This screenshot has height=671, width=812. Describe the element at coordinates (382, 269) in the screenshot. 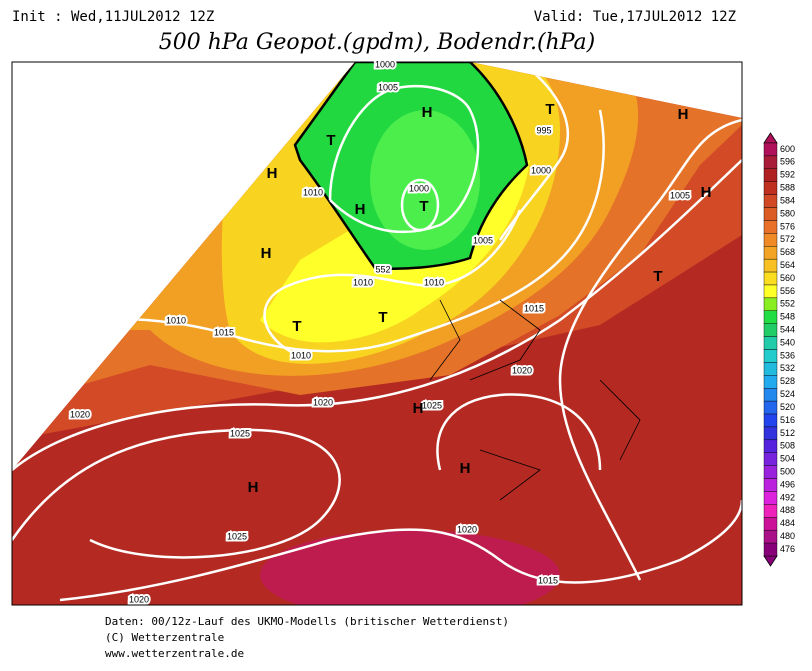

I see `isobar-label: 552` at that location.